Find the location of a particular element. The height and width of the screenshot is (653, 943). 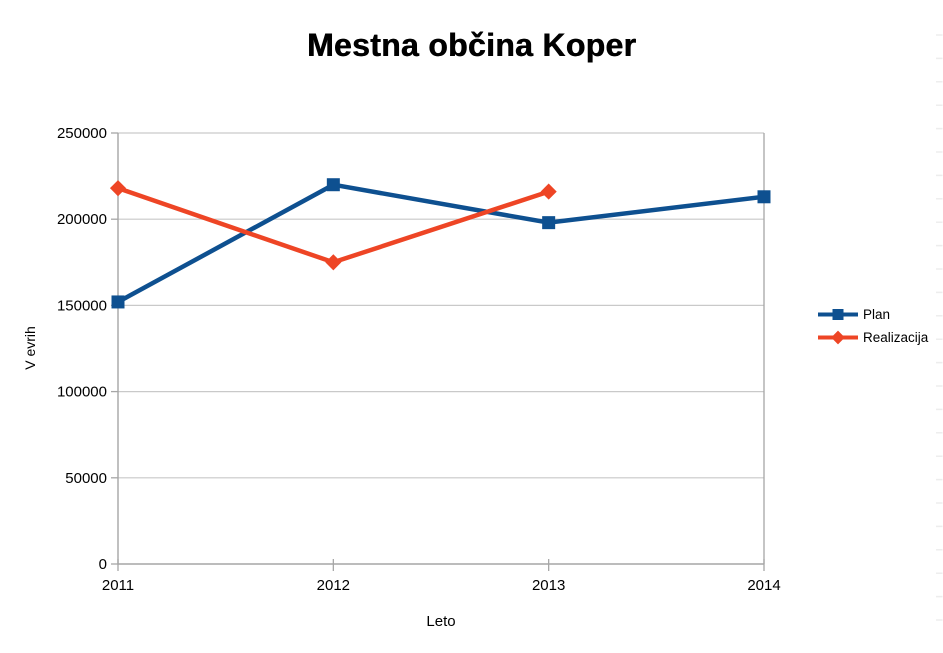

plan-line is located at coordinates (440, 243).